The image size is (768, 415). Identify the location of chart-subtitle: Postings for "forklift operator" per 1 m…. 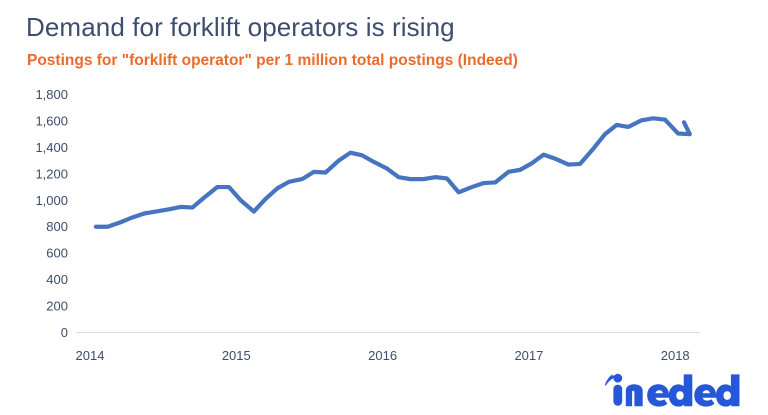
(272, 60).